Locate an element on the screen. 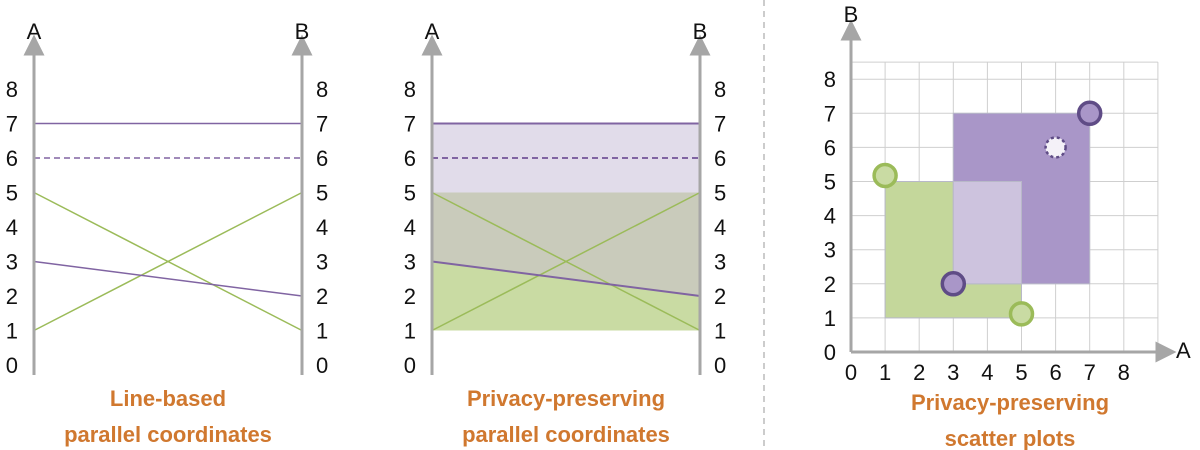  p2-axis-b-label: B is located at coordinates (700, 31).